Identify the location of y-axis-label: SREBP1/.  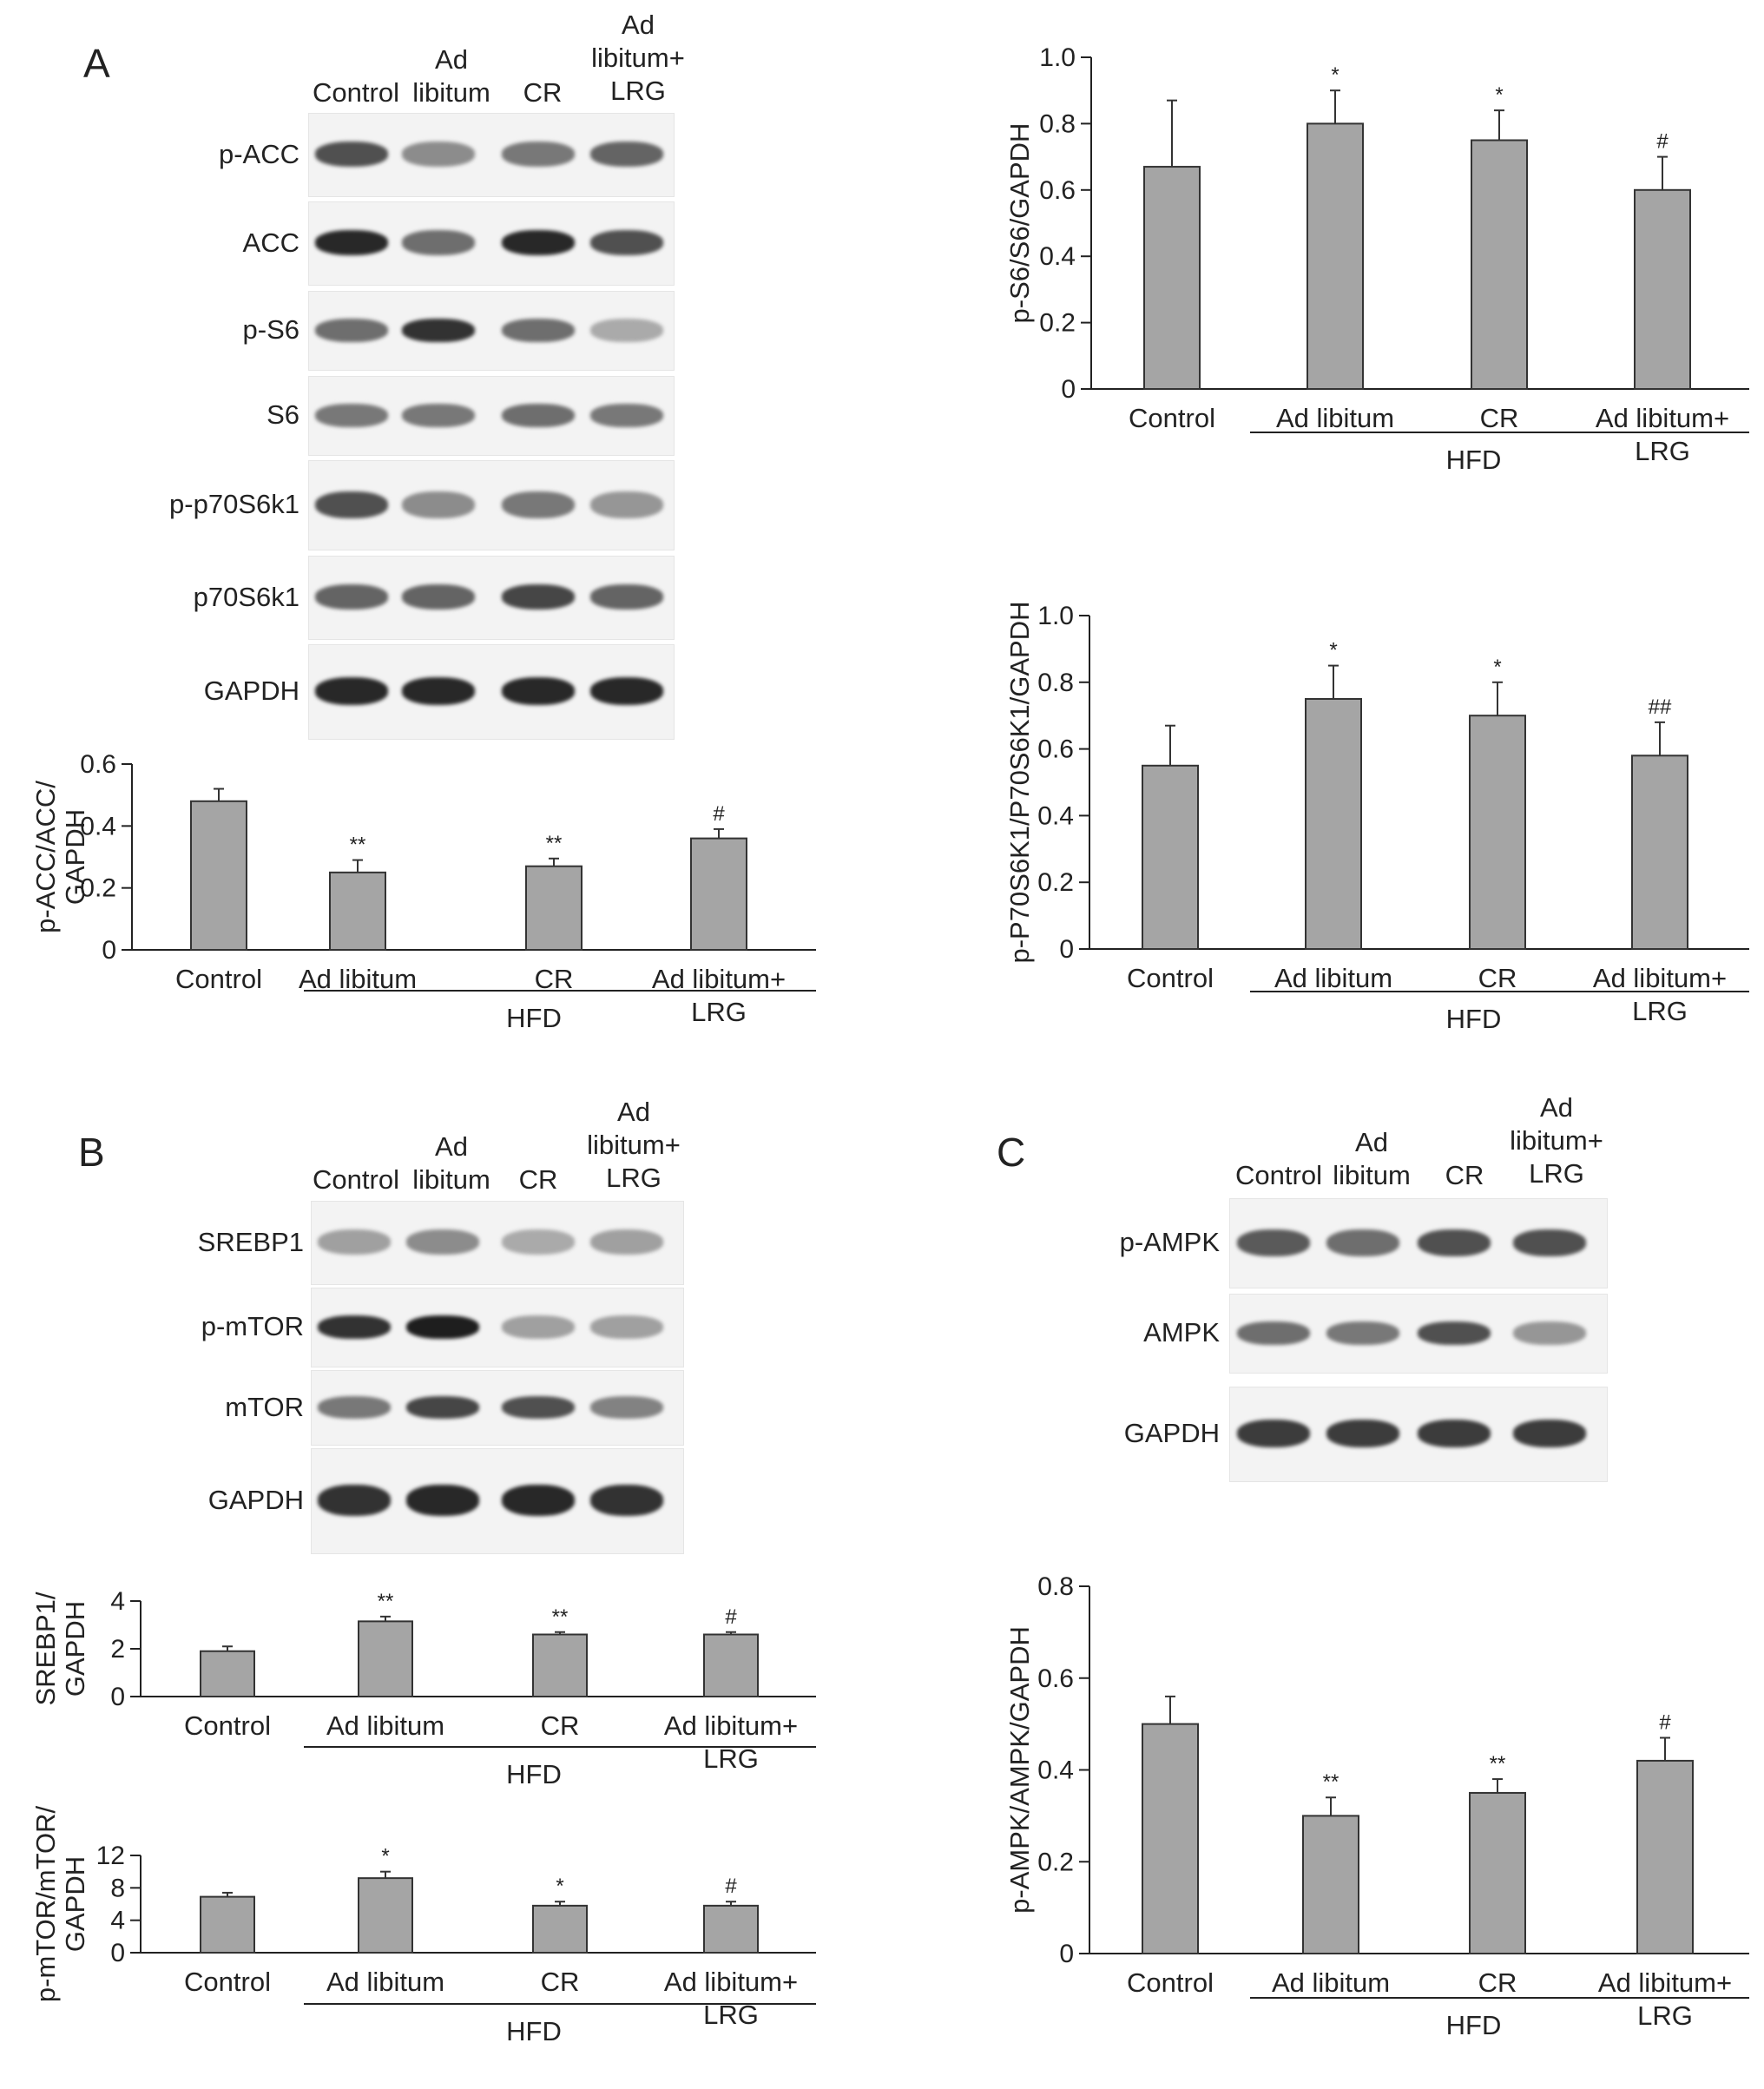
(46, 1648).